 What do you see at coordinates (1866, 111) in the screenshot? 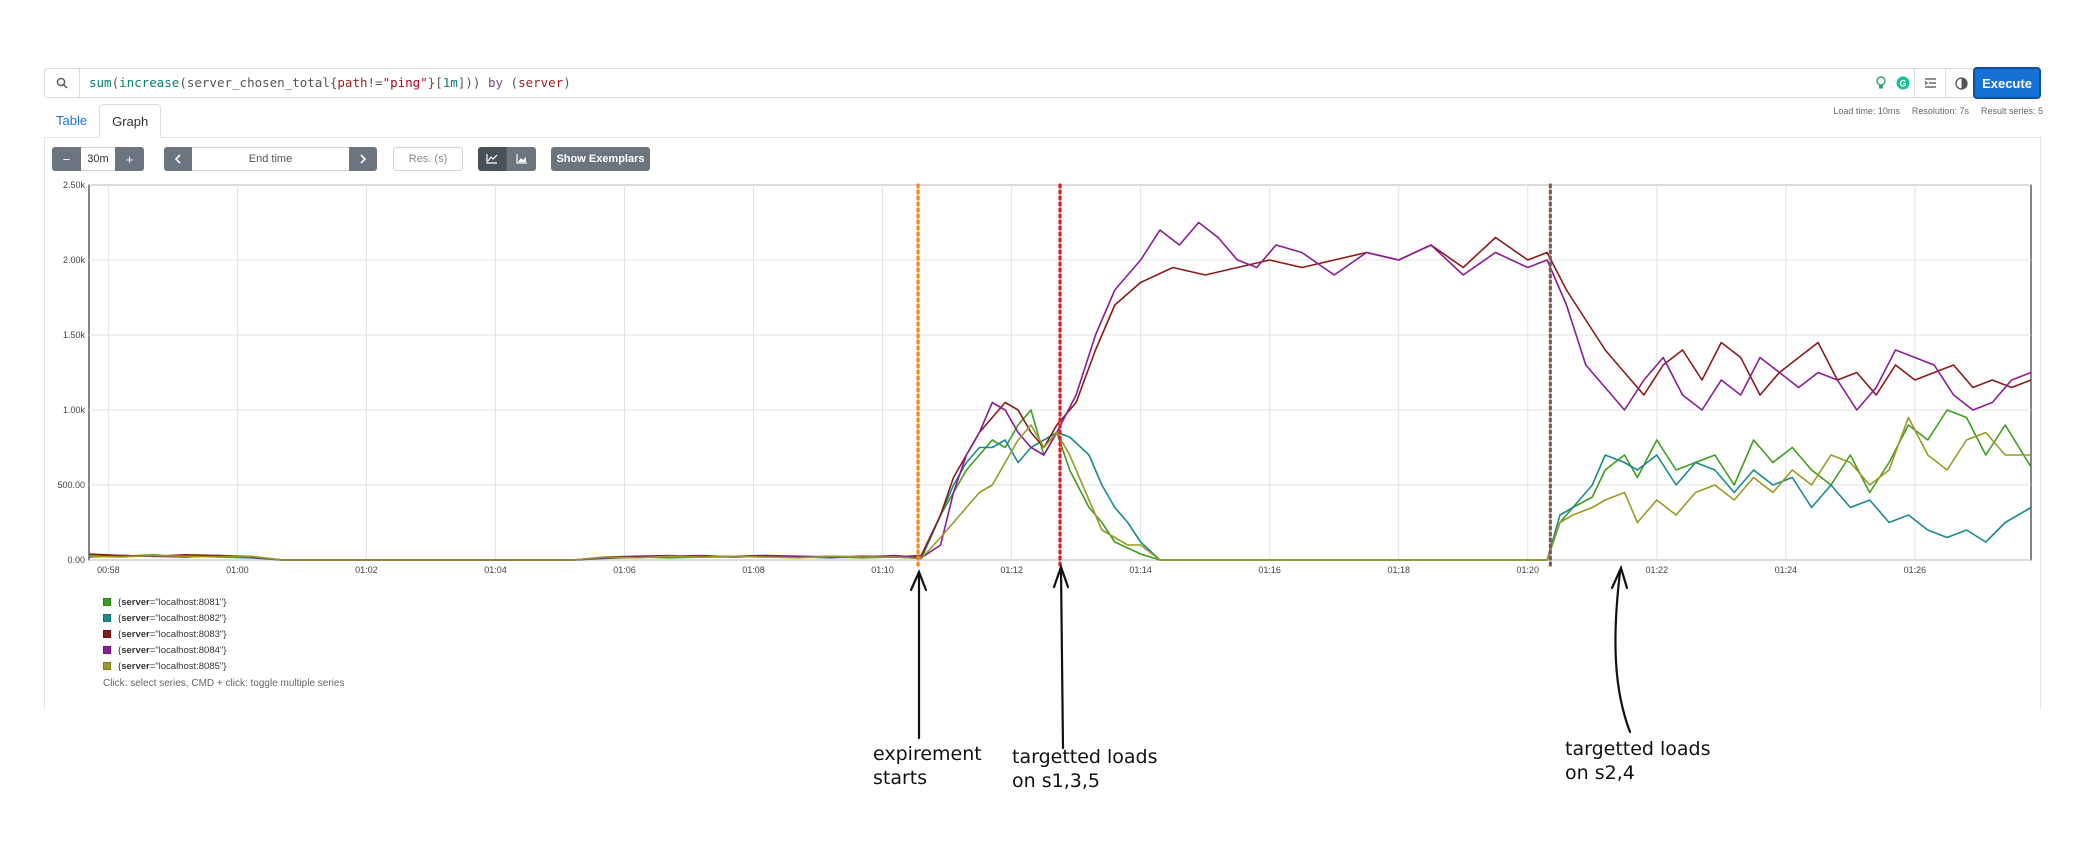
I see `load-time: Load time: 10ms` at bounding box center [1866, 111].